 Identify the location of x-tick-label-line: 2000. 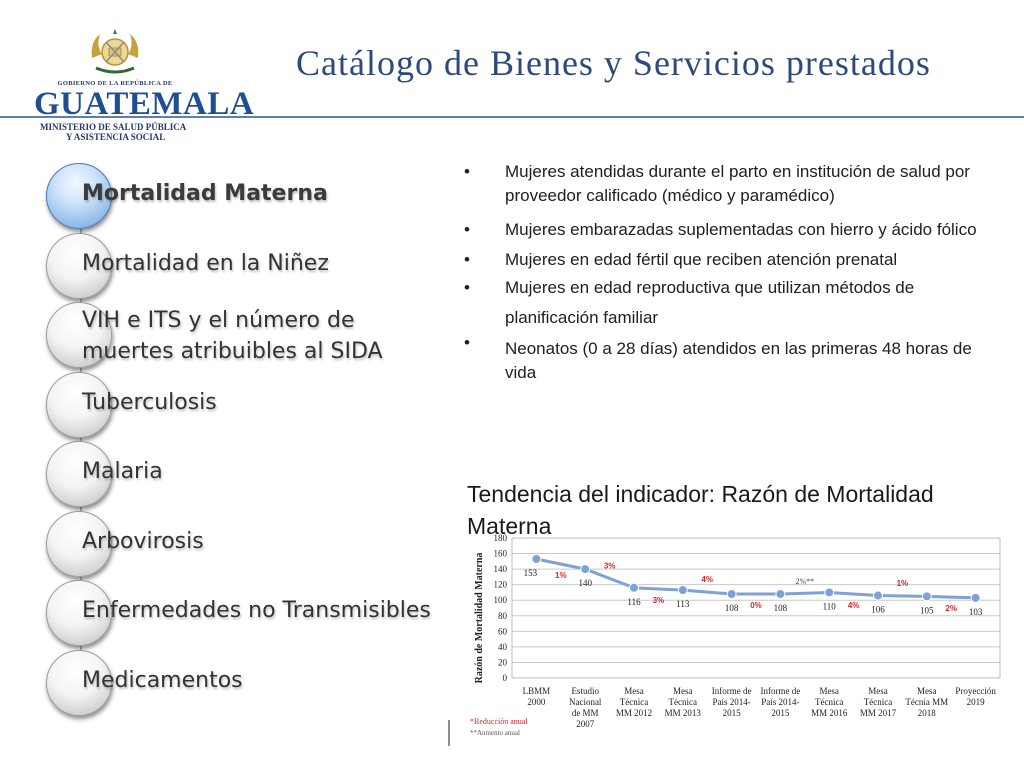
(536, 702).